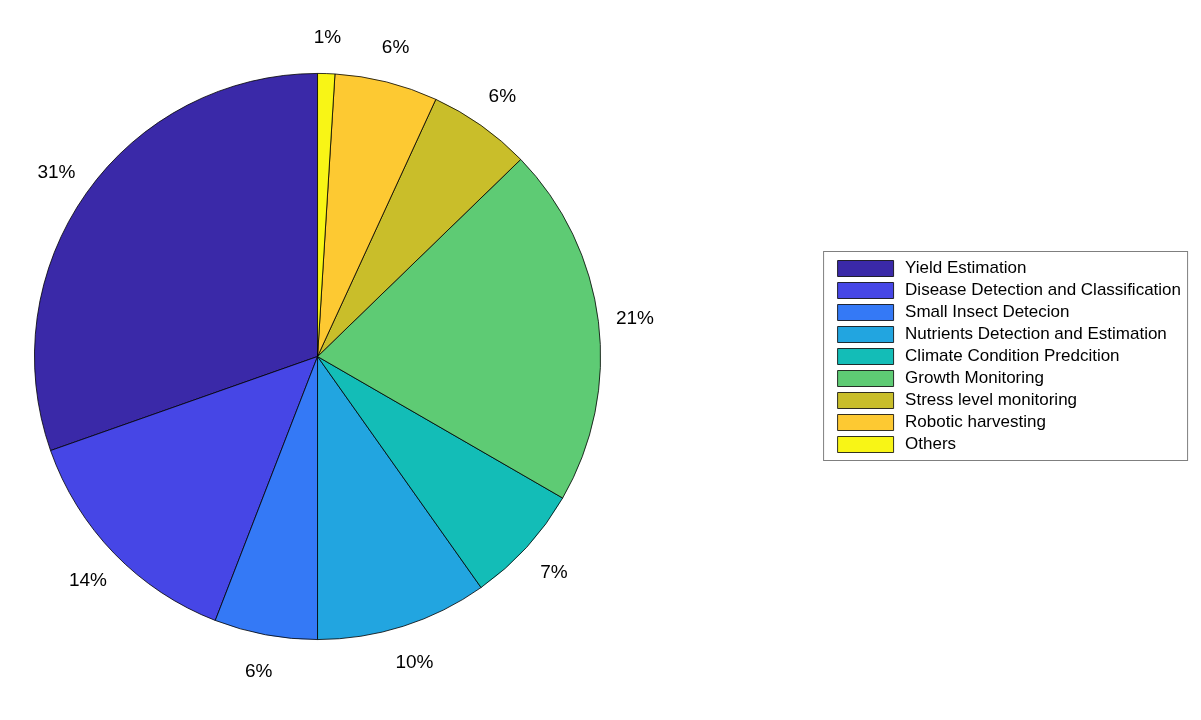 This screenshot has height=720, width=1201. I want to click on legend-label: Others, so click(931, 444).